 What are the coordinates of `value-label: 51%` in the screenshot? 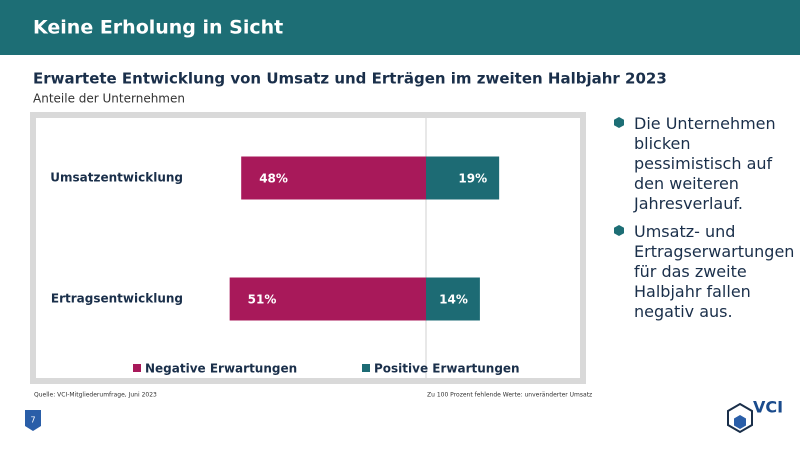 It's located at (262, 300).